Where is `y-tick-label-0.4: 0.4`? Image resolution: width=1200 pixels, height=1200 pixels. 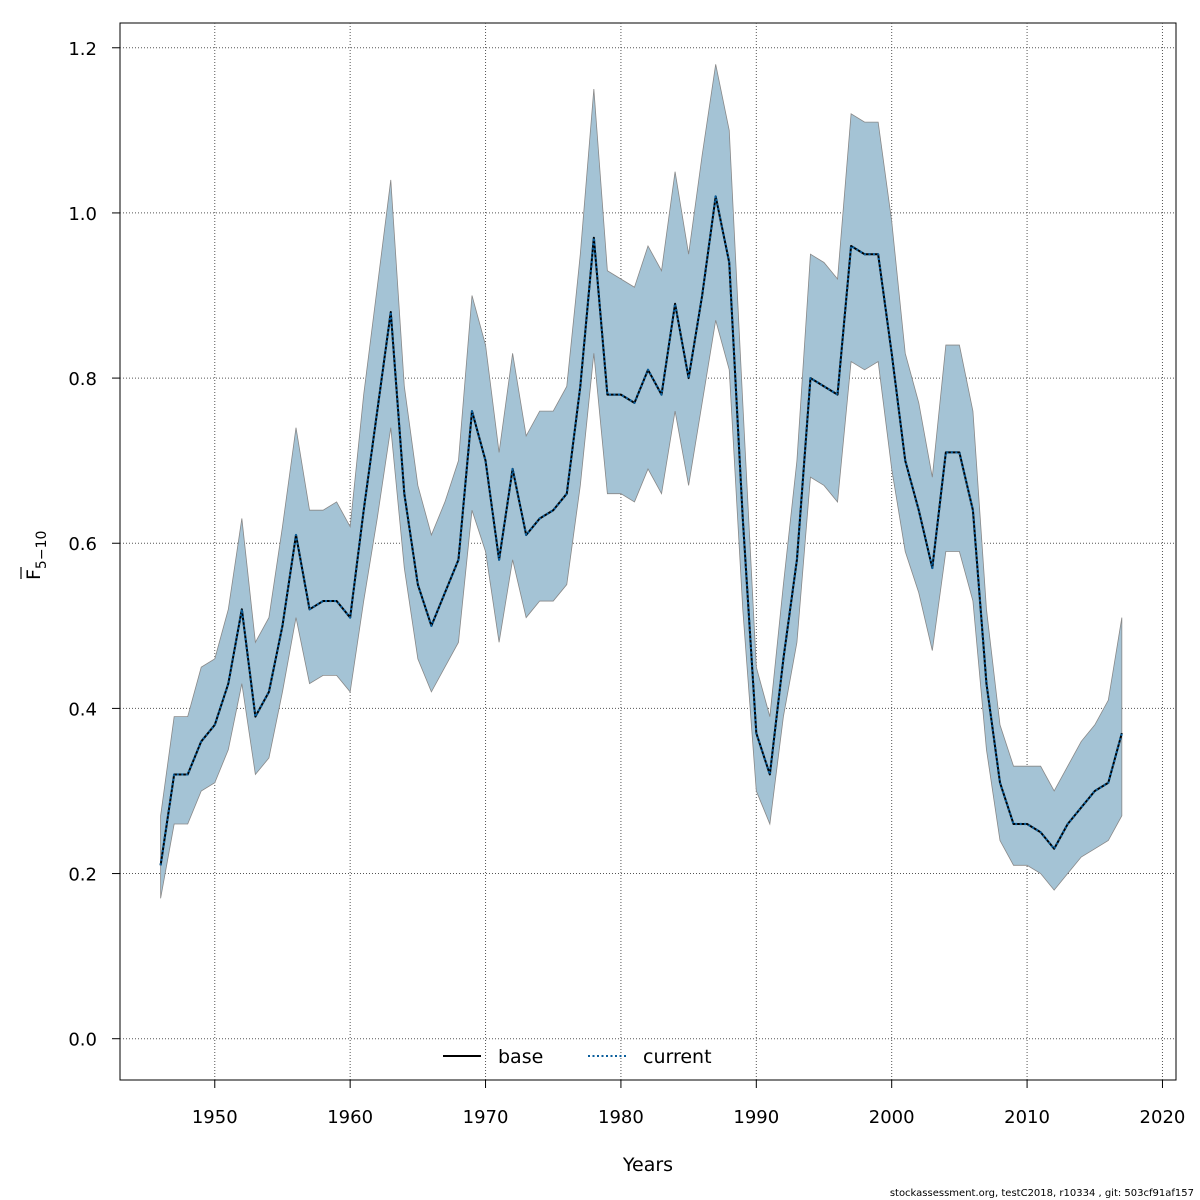 y-tick-label-0.4: 0.4 is located at coordinates (82, 709).